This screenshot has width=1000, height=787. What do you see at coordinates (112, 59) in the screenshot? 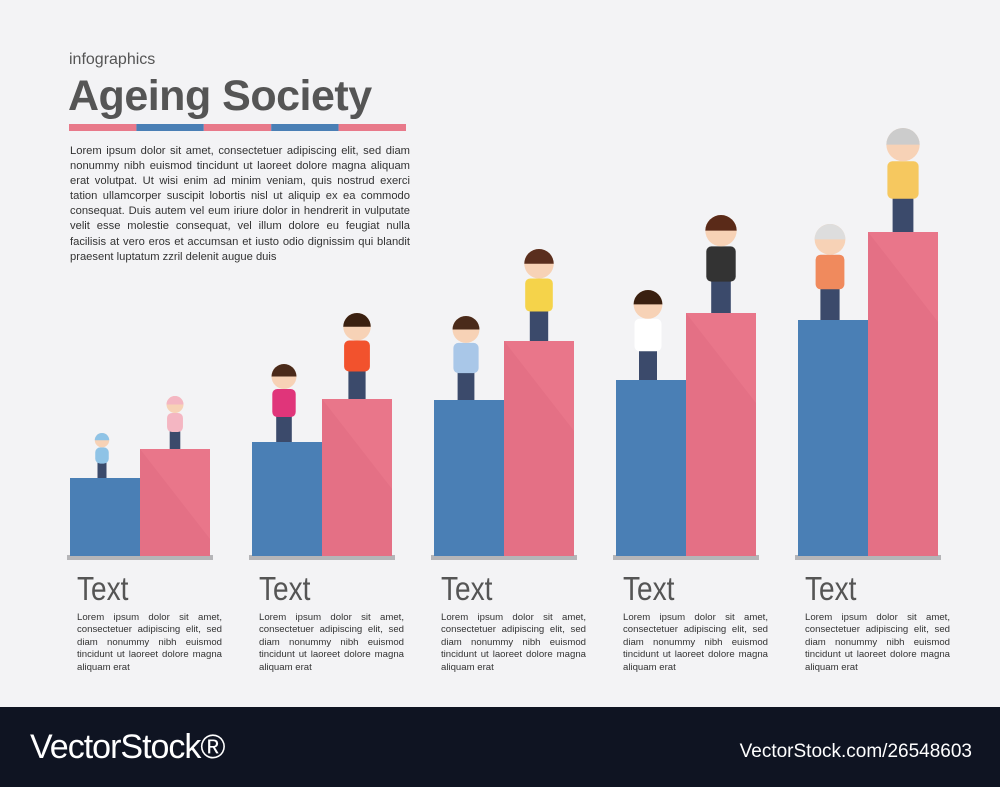
I see `kicker: infographics` at bounding box center [112, 59].